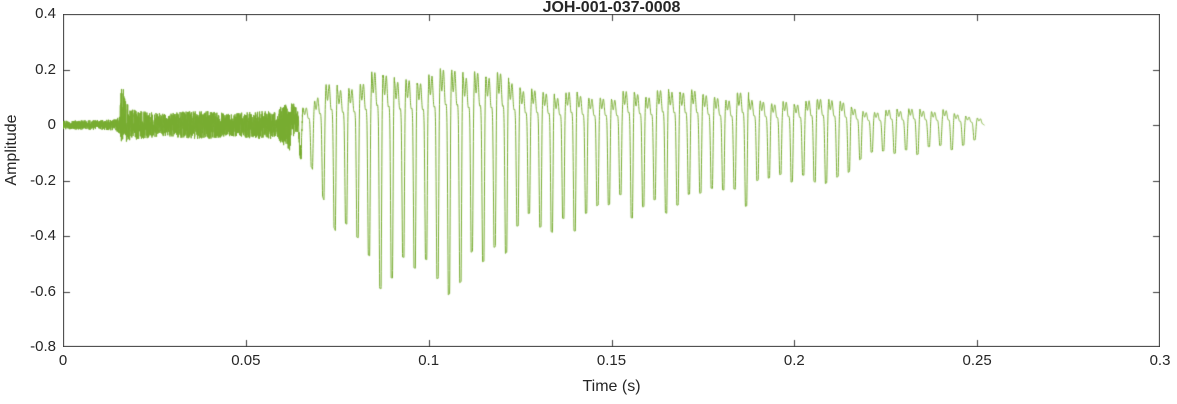 Image resolution: width=1177 pixels, height=404 pixels. Describe the element at coordinates (43, 235) in the screenshot. I see `y-tick-label: -0.4` at that location.